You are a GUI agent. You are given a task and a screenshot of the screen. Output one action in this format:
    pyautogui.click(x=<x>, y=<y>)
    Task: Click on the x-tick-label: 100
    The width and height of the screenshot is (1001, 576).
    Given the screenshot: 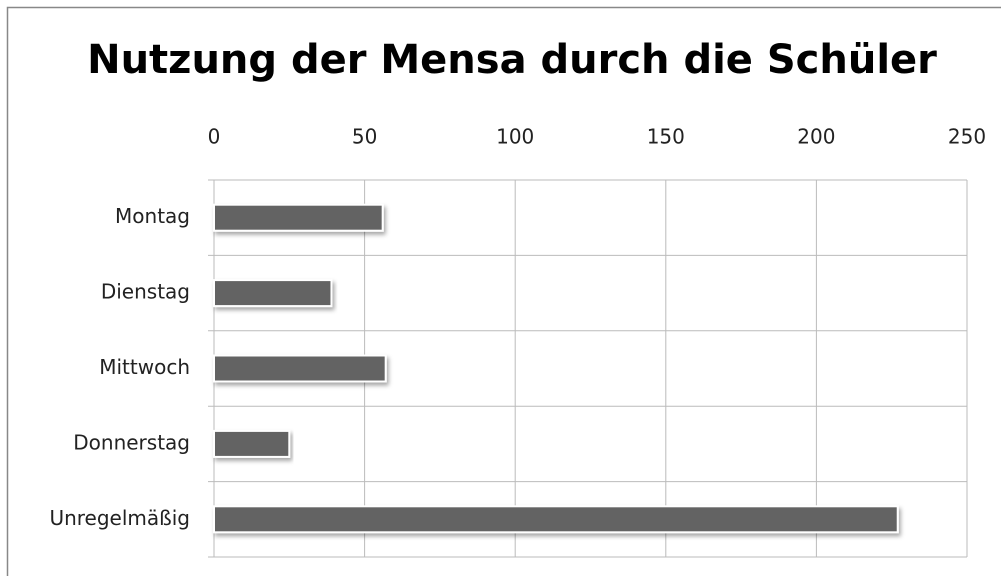 What is the action you would take?
    pyautogui.click(x=515, y=137)
    